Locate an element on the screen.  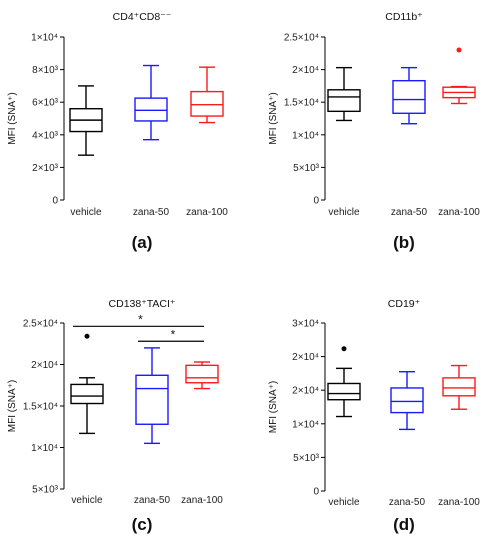
panel-label: (a) is located at coordinates (142, 242).